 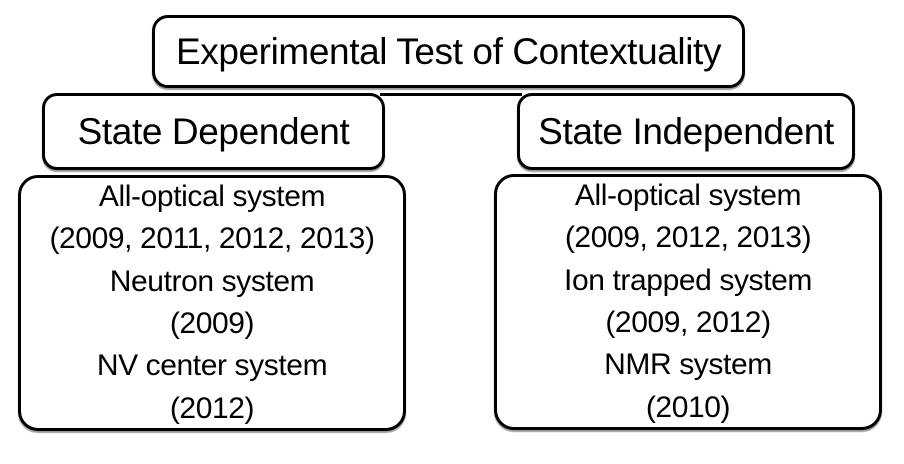 I want to click on branch-node-state-dependent: State Dependent, so click(x=213, y=131).